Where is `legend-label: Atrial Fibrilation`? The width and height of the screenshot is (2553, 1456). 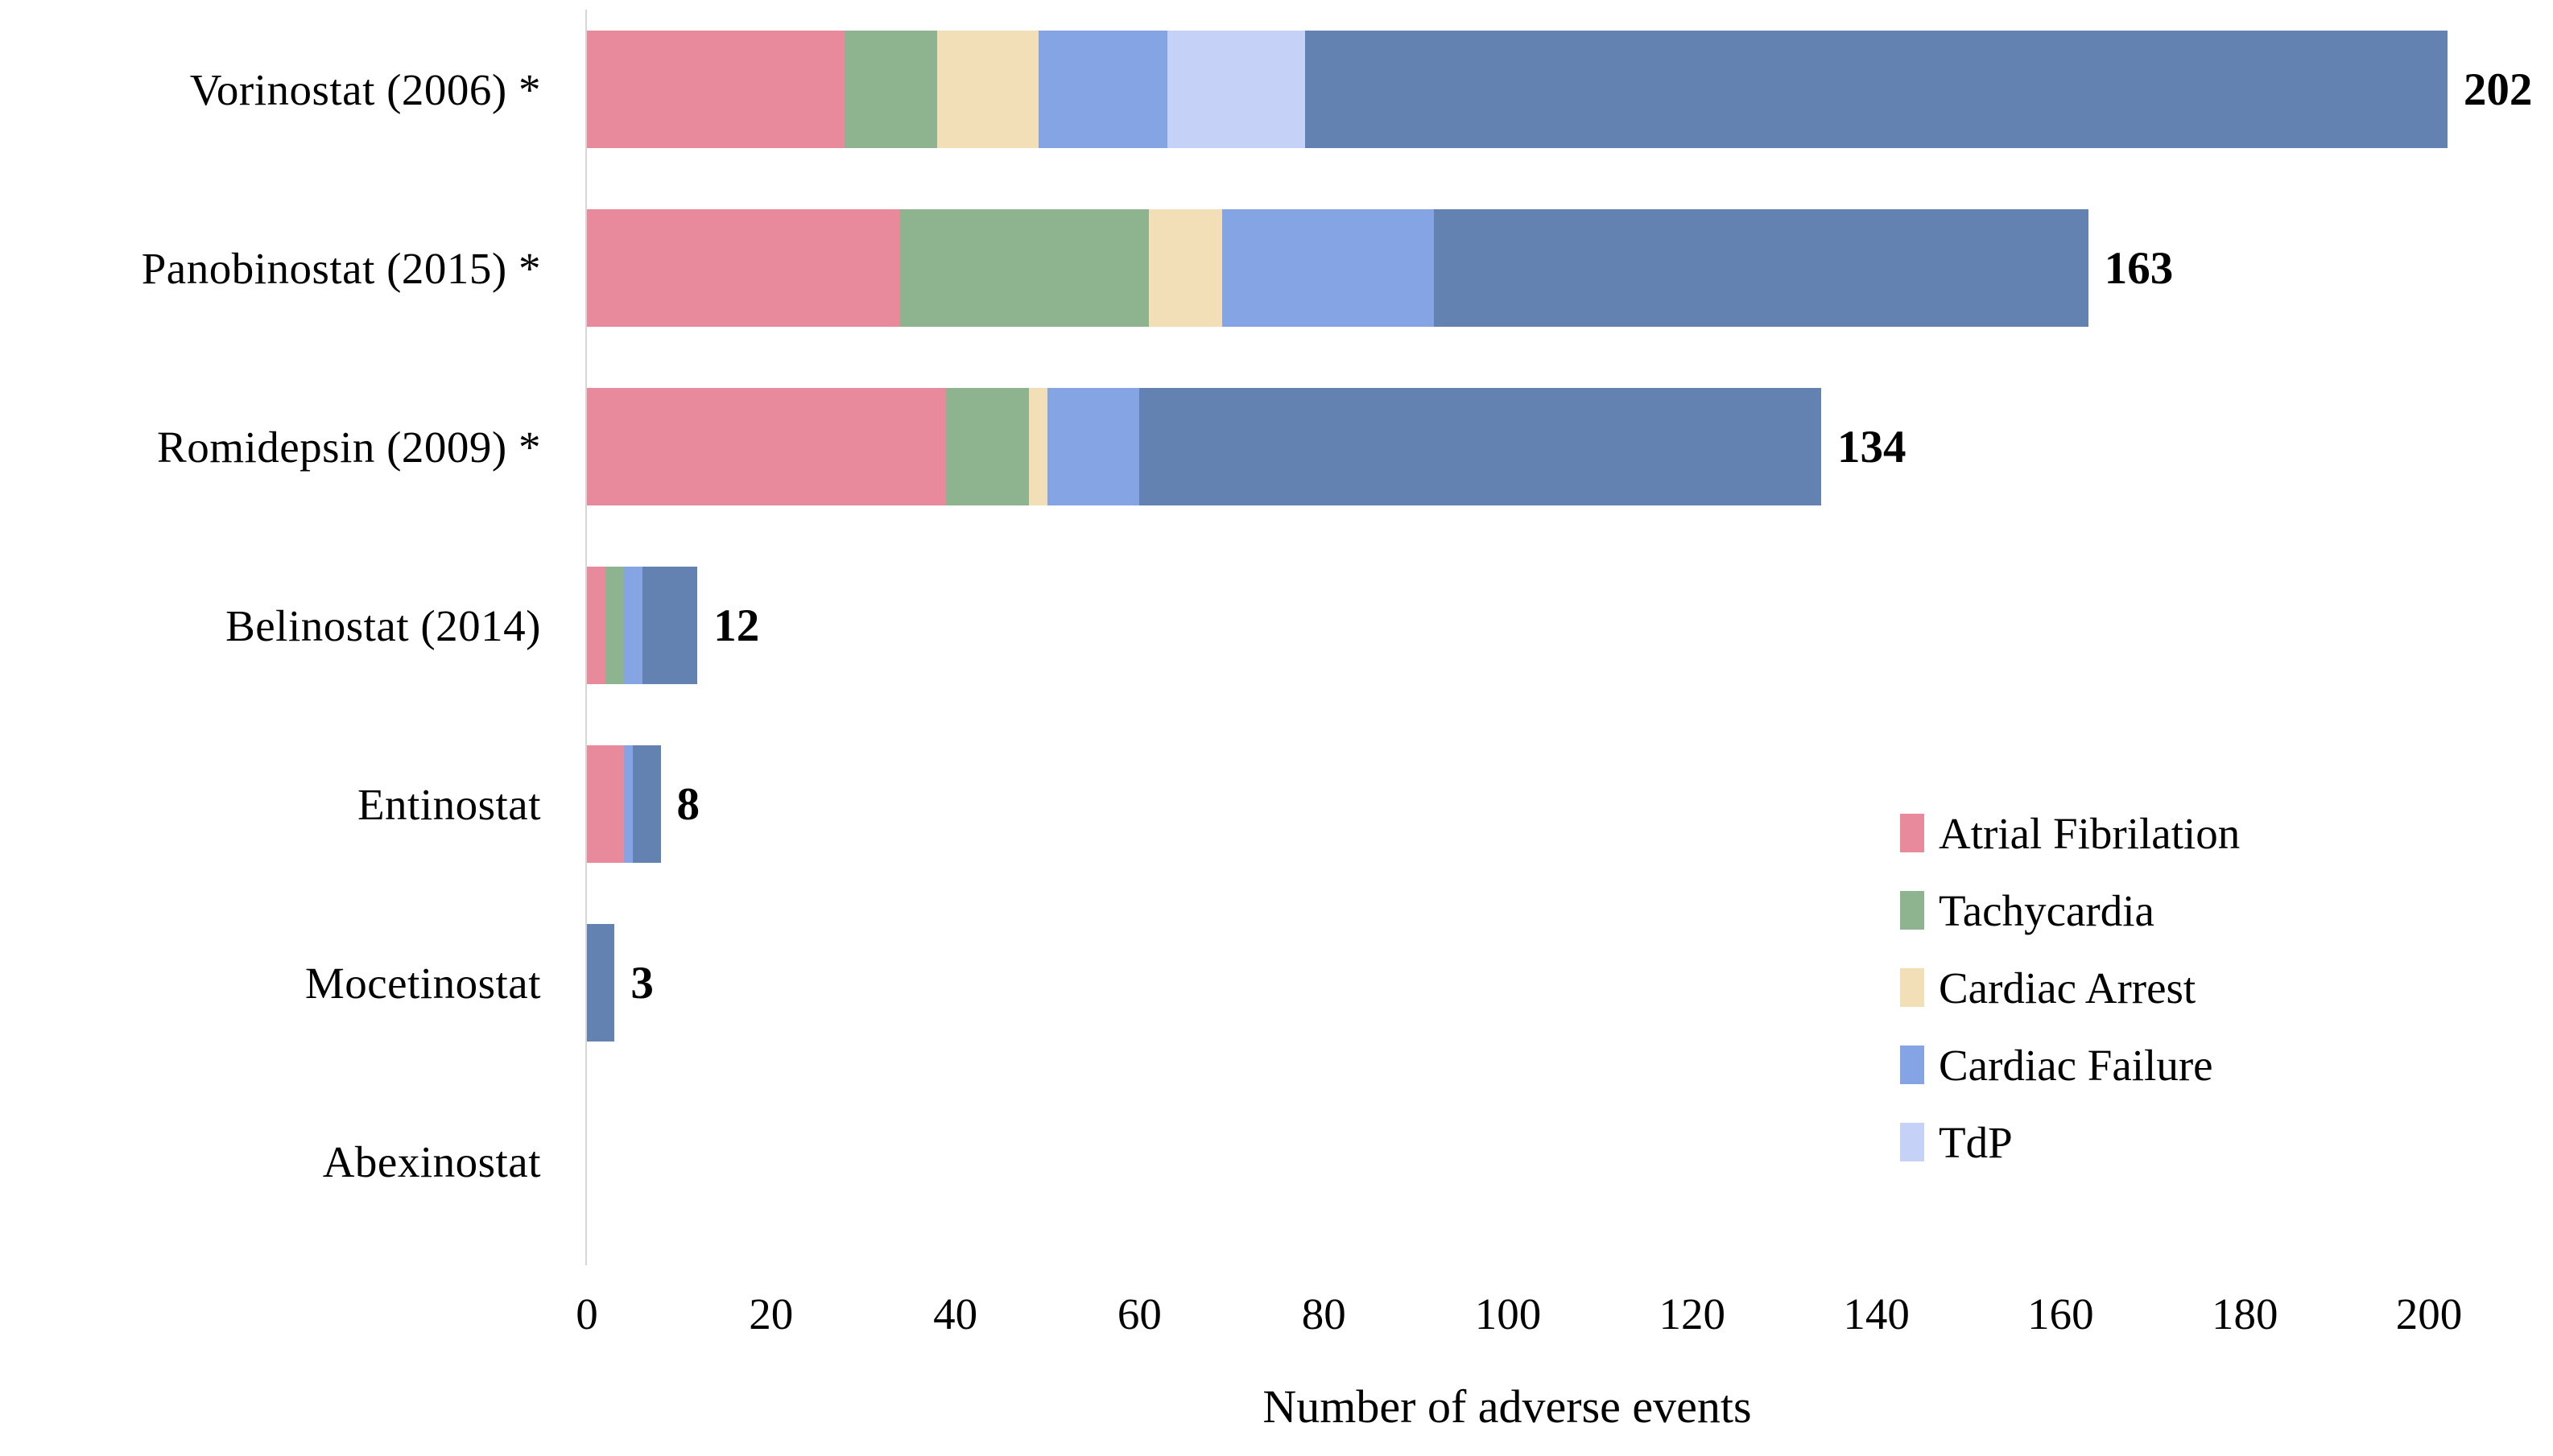
legend-label: Atrial Fibrilation is located at coordinates (2090, 833).